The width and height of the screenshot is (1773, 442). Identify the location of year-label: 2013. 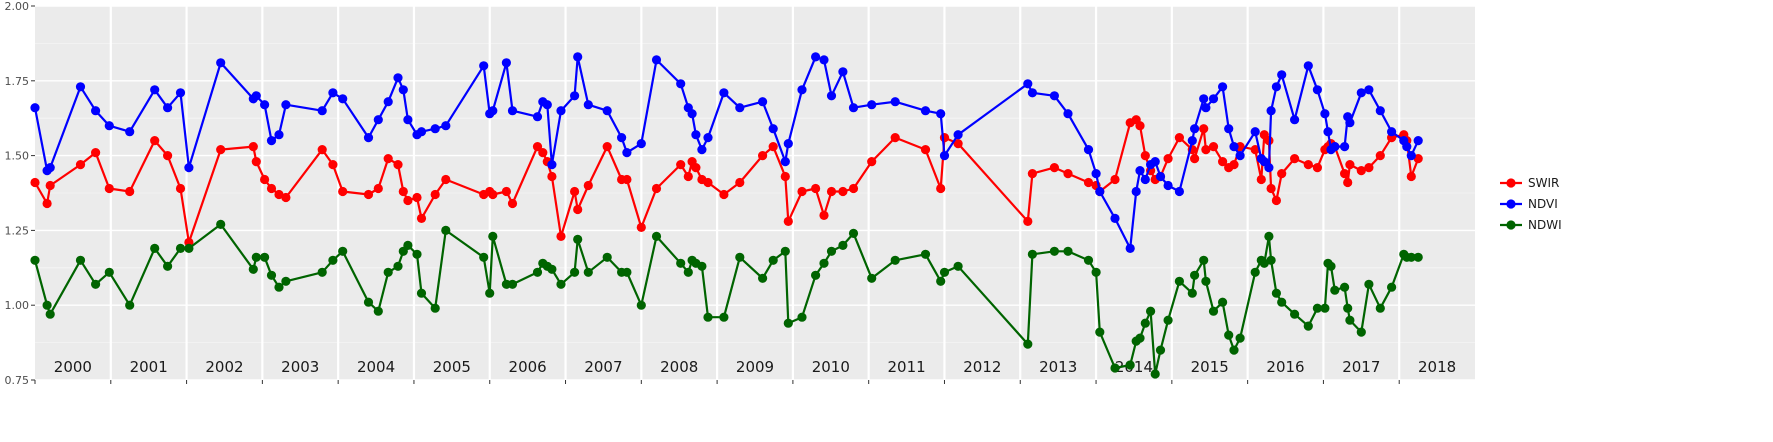
(1058, 367).